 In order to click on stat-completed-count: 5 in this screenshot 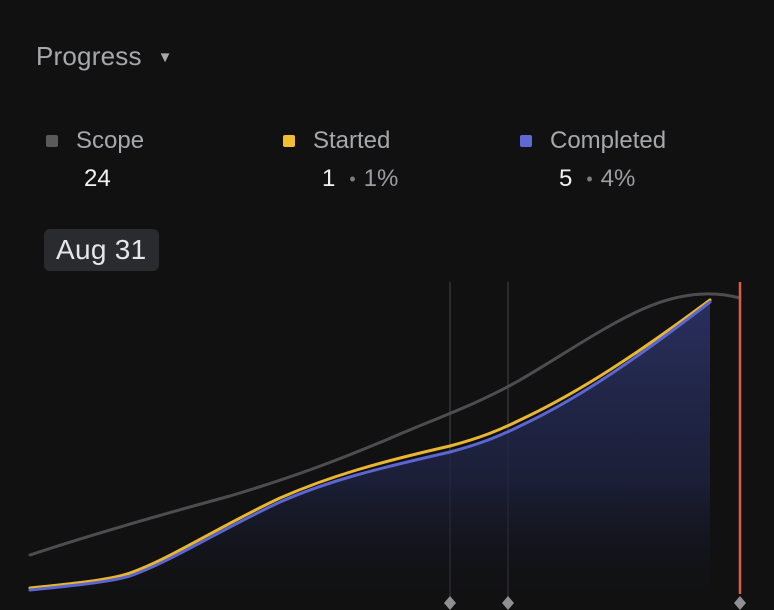, I will do `click(566, 178)`.